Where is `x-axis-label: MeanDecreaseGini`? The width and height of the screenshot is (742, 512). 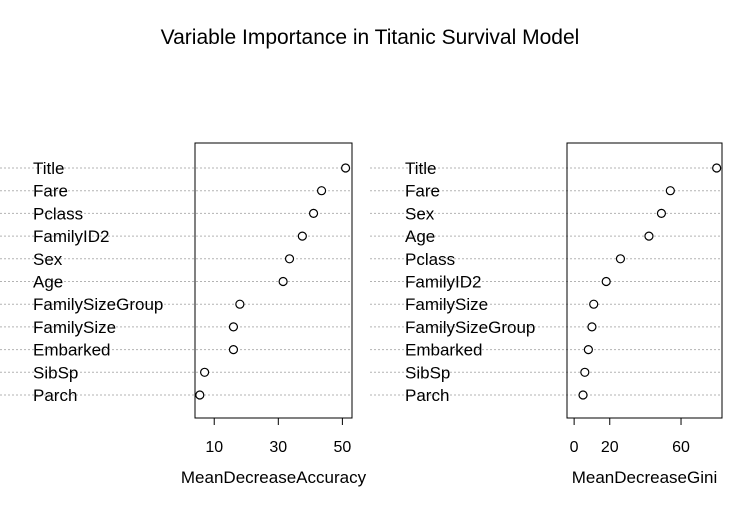 x-axis-label: MeanDecreaseGini is located at coordinates (645, 477).